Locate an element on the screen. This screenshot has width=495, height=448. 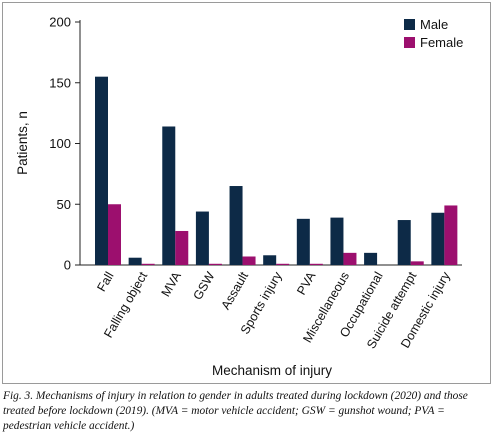
x-tick-label: PVA is located at coordinates (306, 283).